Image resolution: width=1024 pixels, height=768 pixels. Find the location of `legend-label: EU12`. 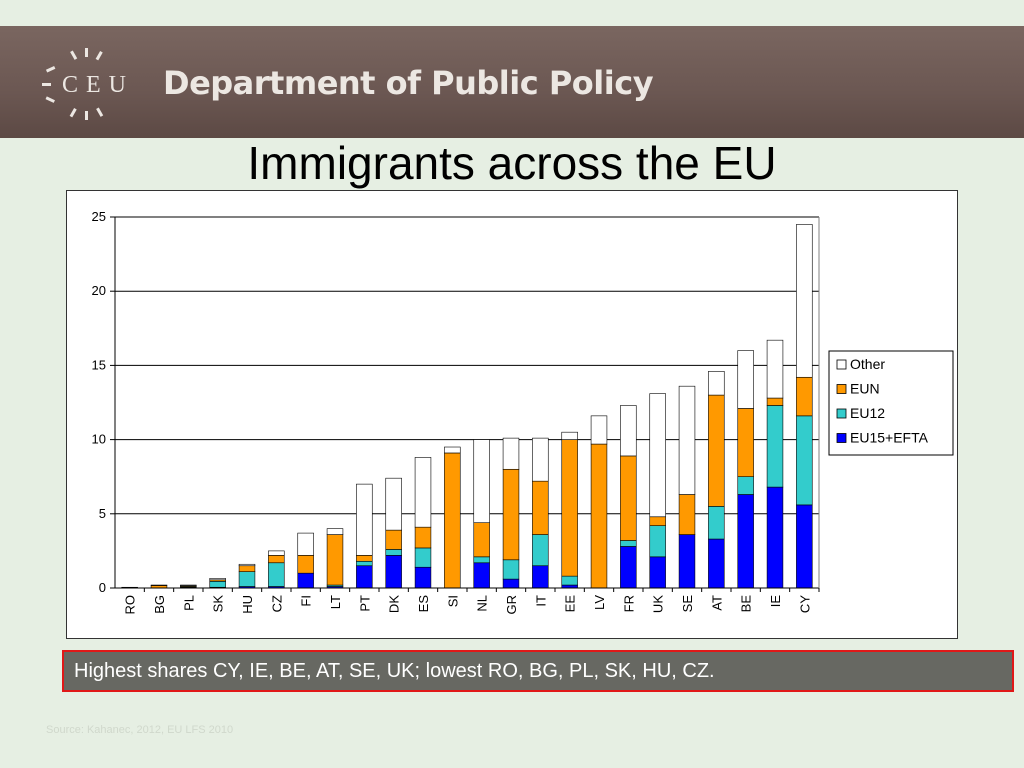

legend-label: EU12 is located at coordinates (867, 413).